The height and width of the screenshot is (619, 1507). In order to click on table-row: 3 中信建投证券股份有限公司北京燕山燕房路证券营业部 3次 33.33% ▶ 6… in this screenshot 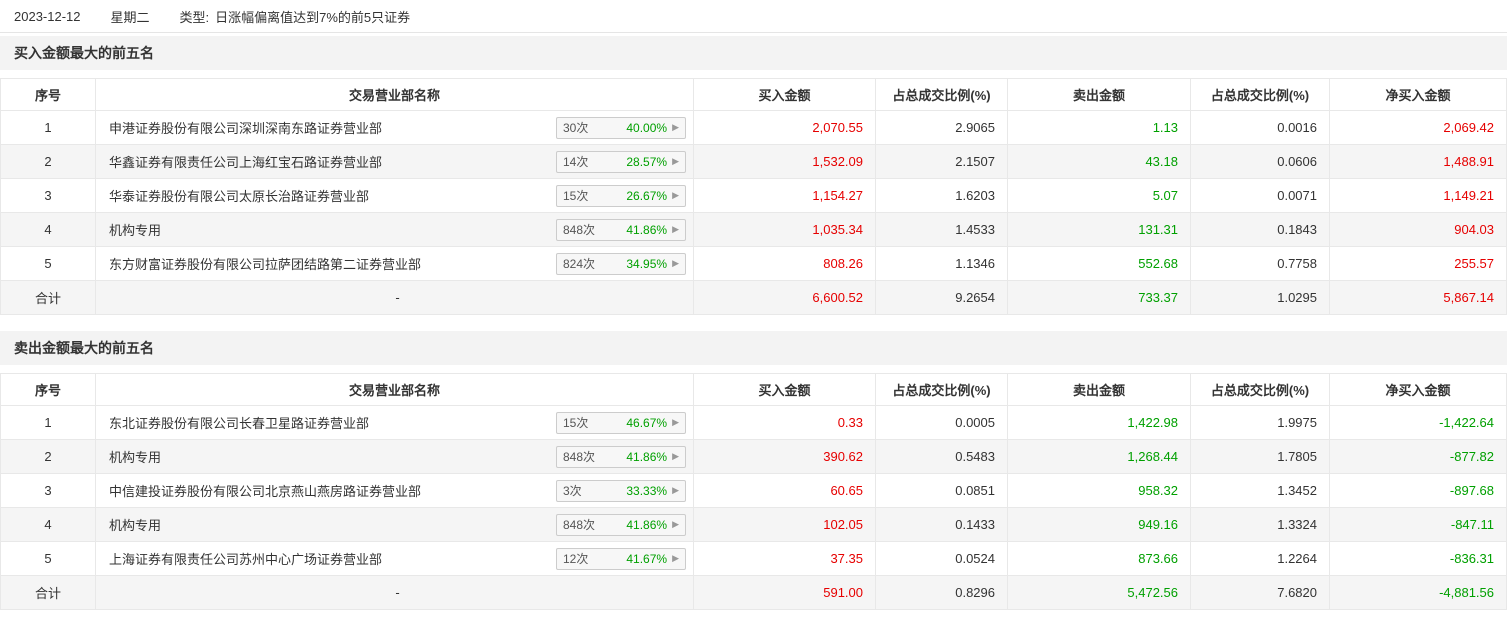, I will do `click(753, 490)`.